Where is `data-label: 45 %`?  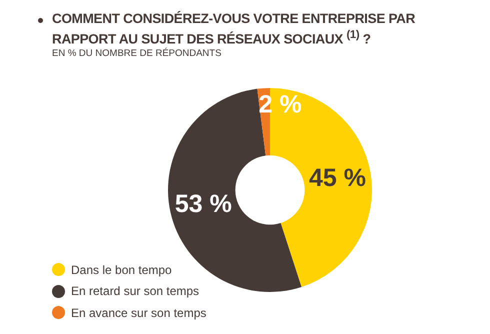 data-label: 45 % is located at coordinates (337, 178).